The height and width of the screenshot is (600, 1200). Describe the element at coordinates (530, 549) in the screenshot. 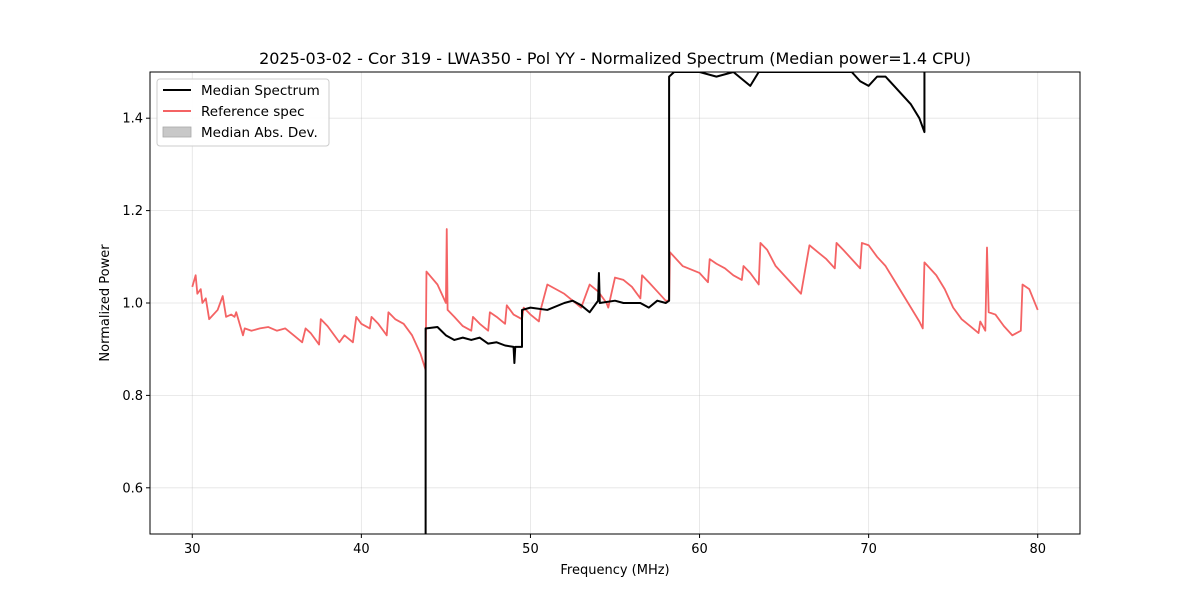

I see `x-tick-label: 50` at that location.